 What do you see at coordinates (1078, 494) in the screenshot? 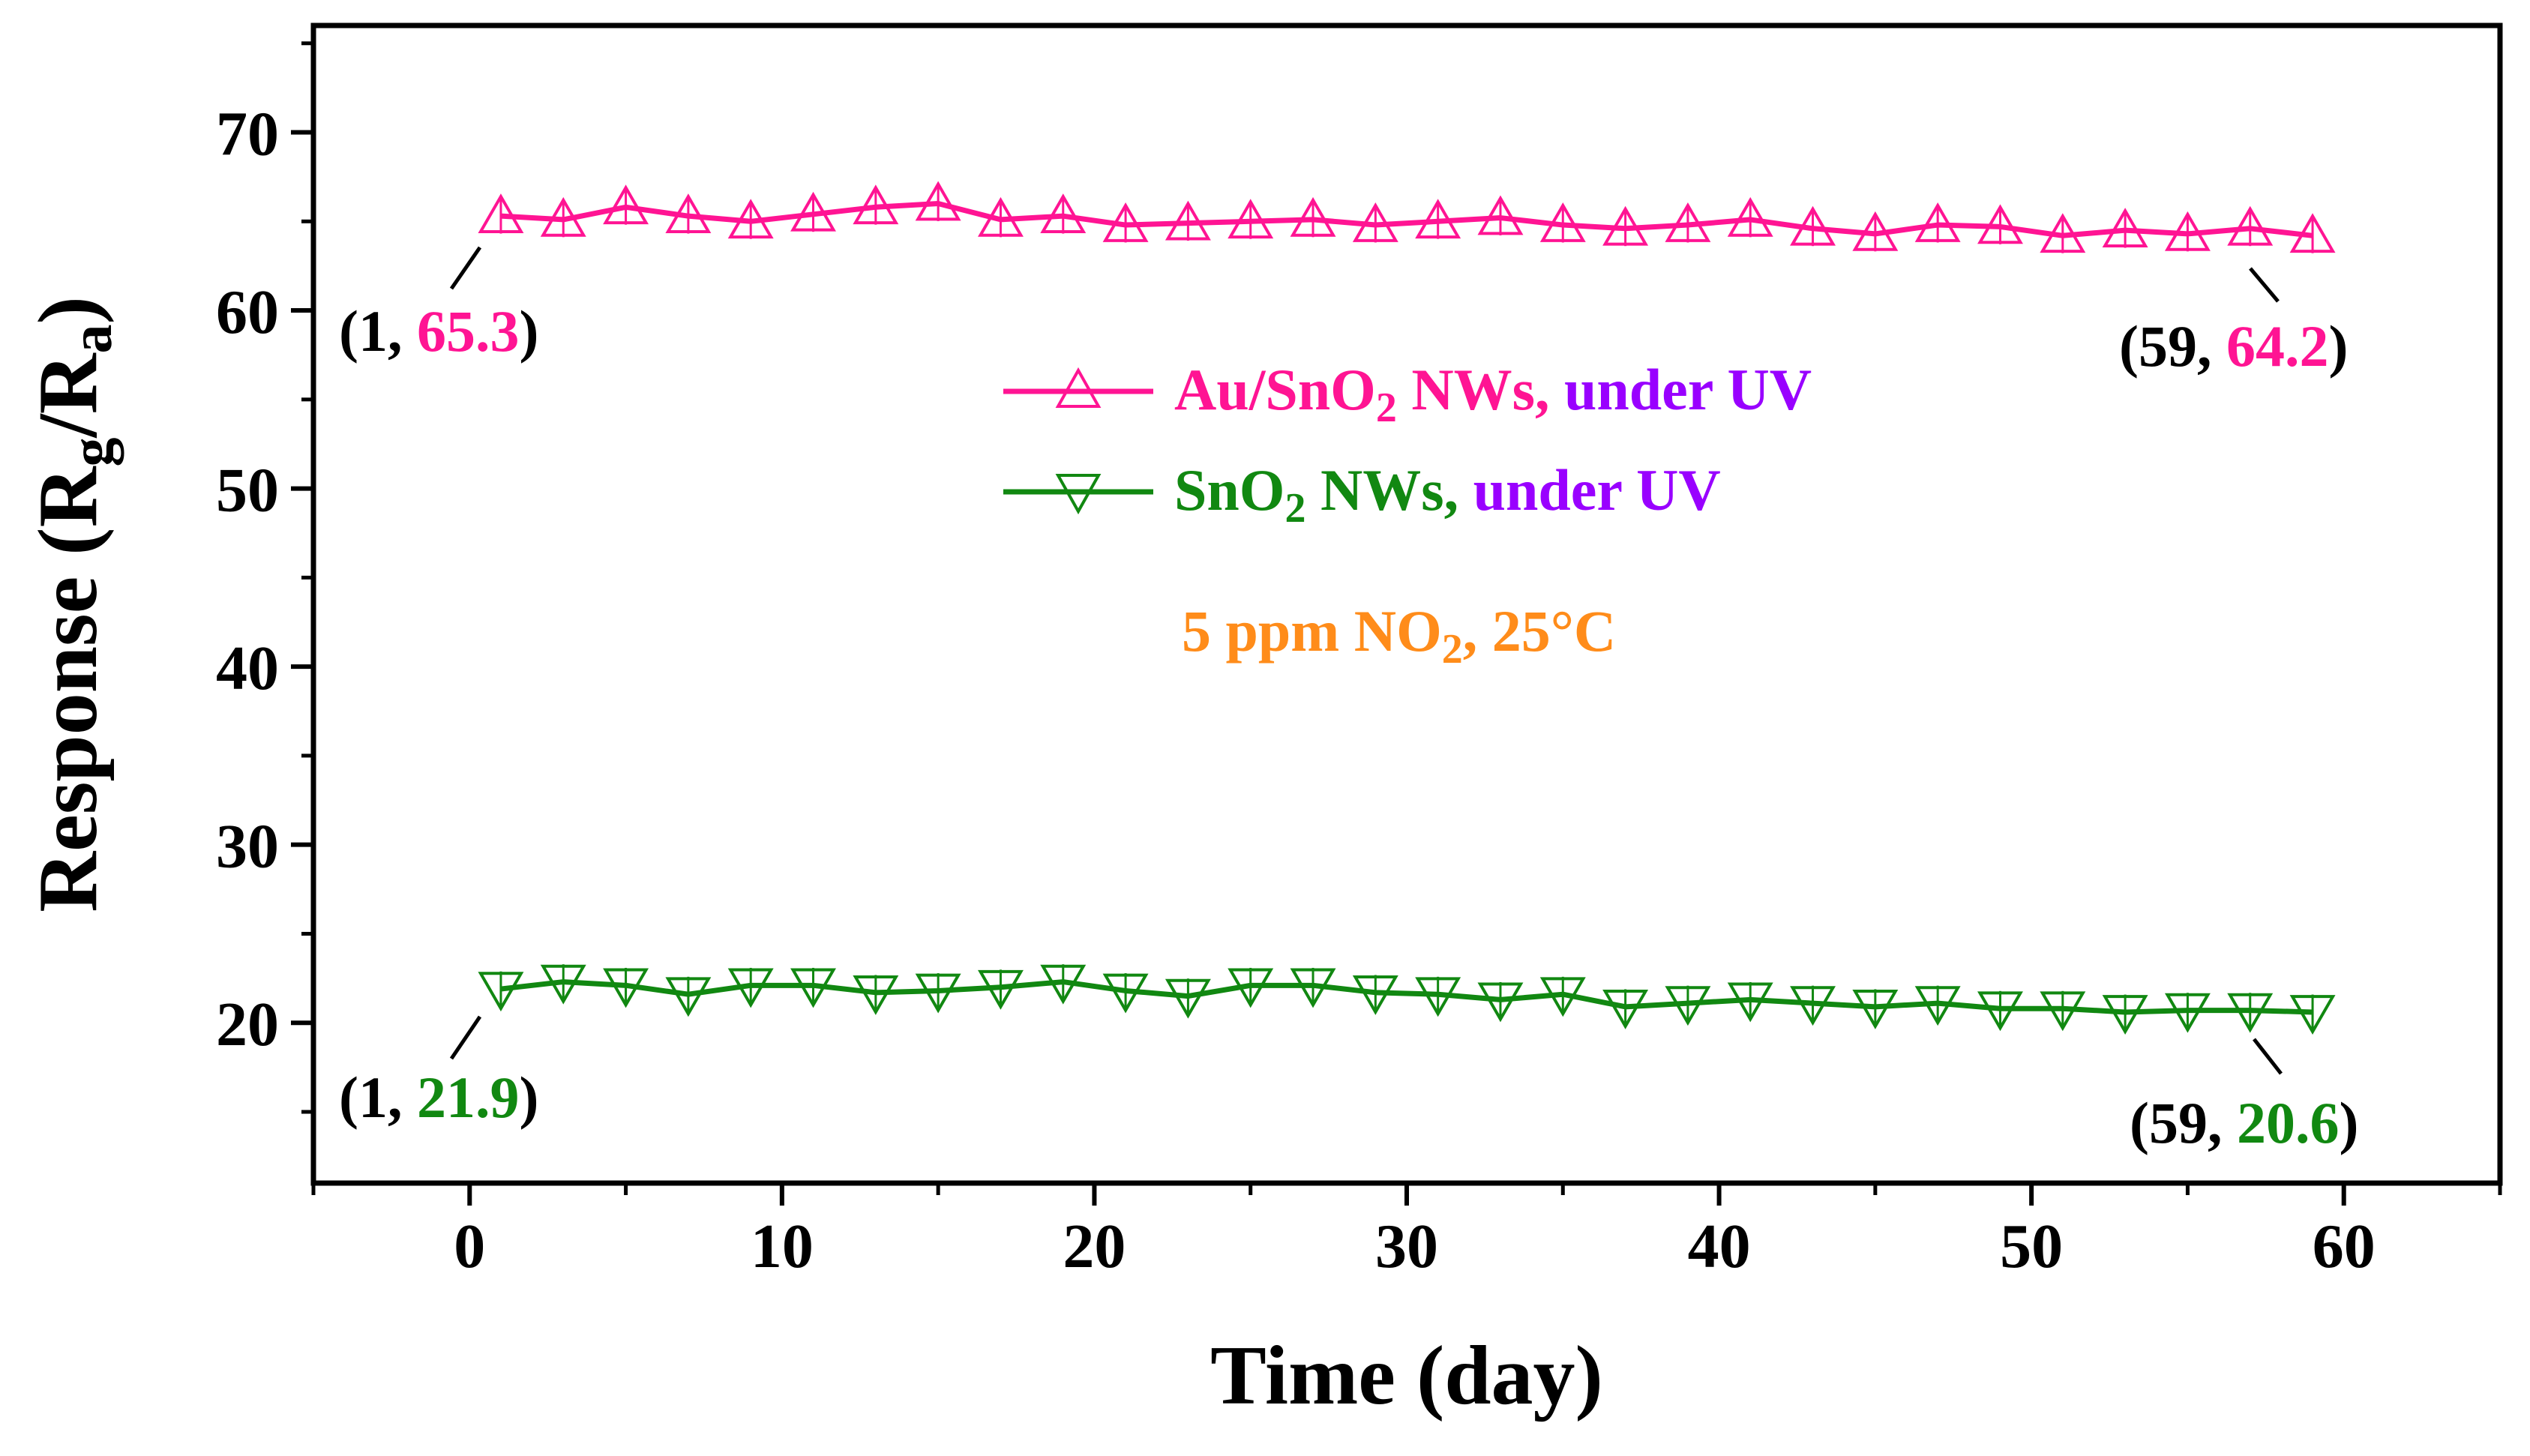
I see `legend-marker-sno2` at bounding box center [1078, 494].